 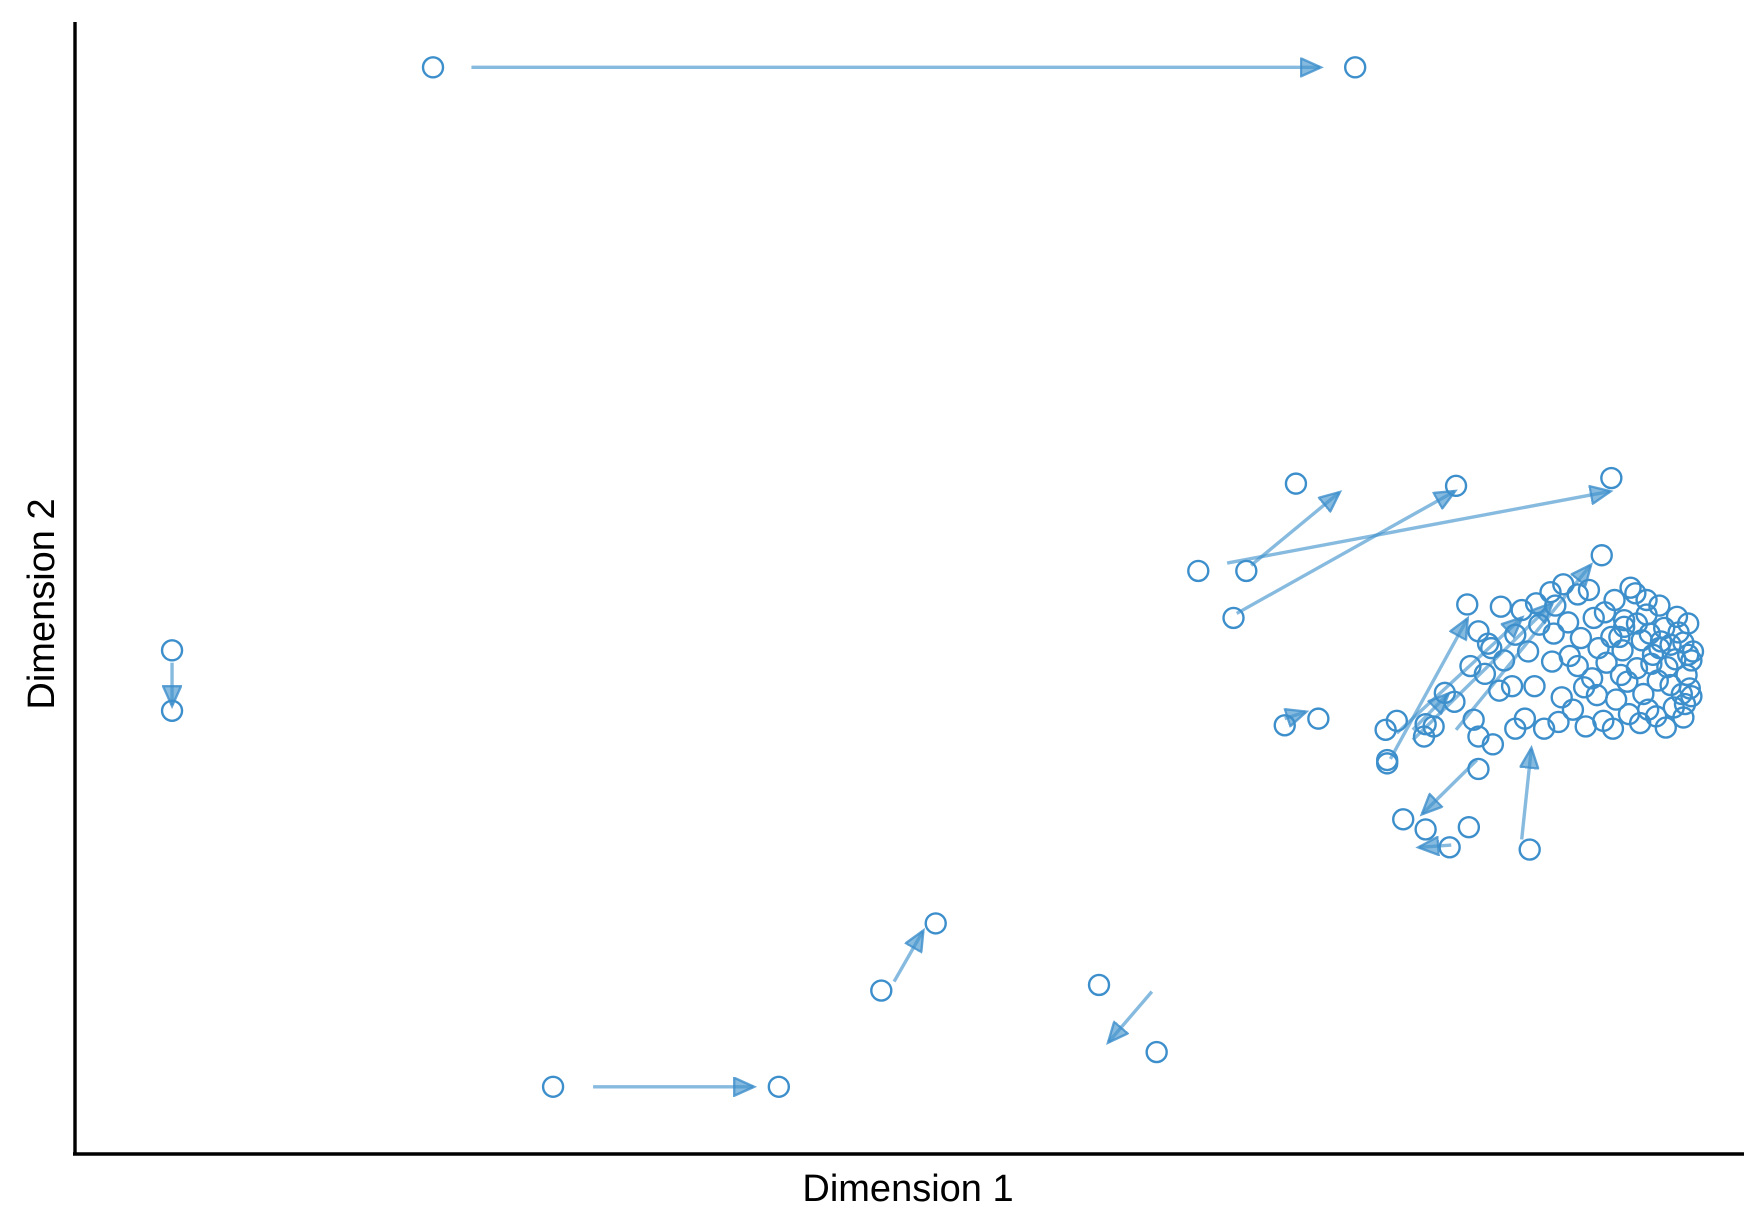 What do you see at coordinates (907, 1189) in the screenshot?
I see `x-axis-label: Dimension 1` at bounding box center [907, 1189].